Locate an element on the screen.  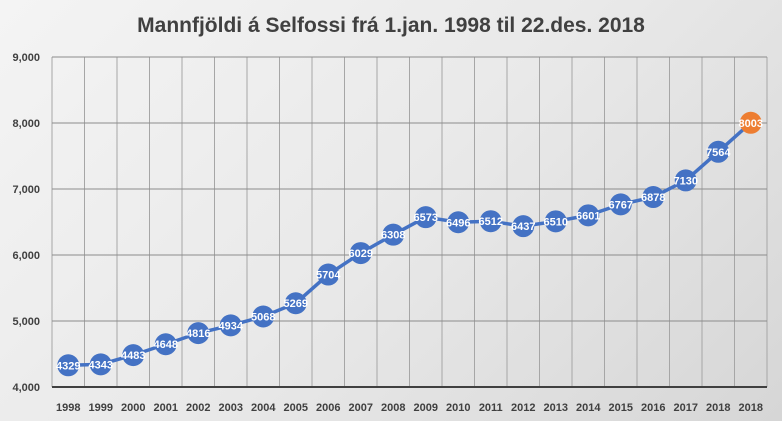
y-tick-label: 7,000 is located at coordinates (26, 190).